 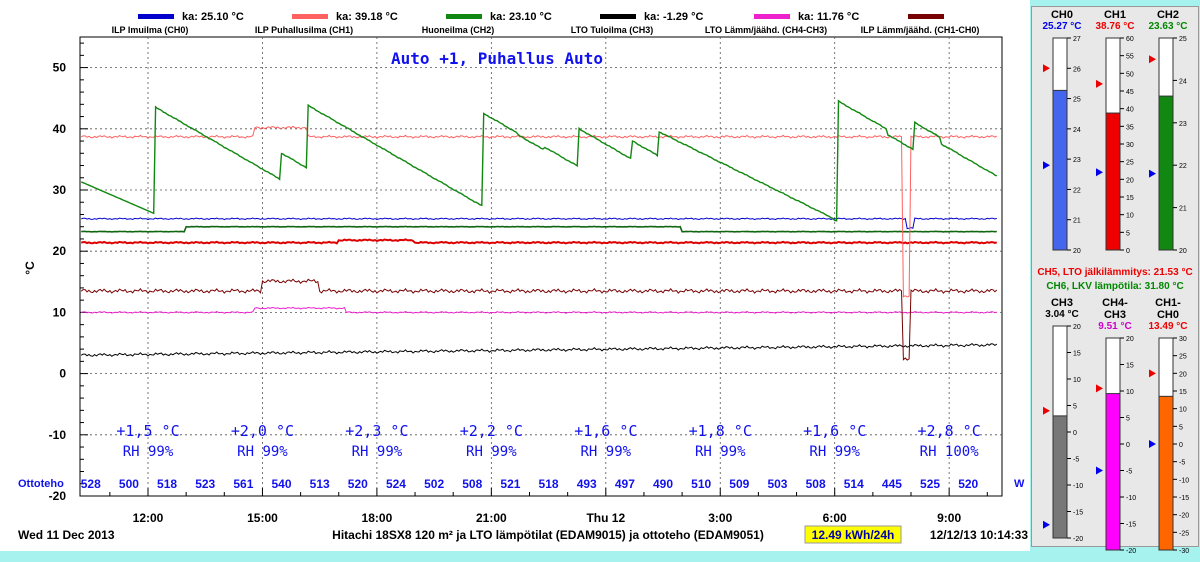 What do you see at coordinates (539, 241) in the screenshot?
I see `series-ch5` at bounding box center [539, 241].